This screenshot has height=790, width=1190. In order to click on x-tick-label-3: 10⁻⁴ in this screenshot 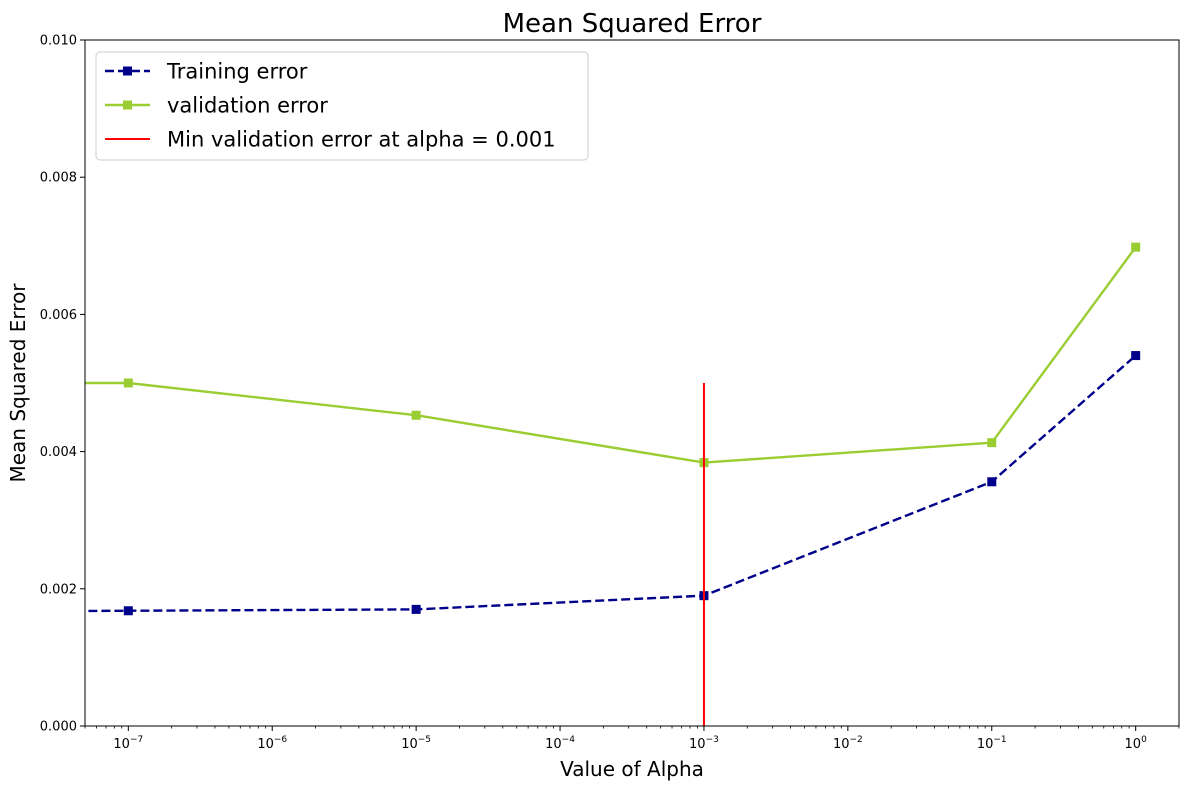, I will do `click(560, 743)`.